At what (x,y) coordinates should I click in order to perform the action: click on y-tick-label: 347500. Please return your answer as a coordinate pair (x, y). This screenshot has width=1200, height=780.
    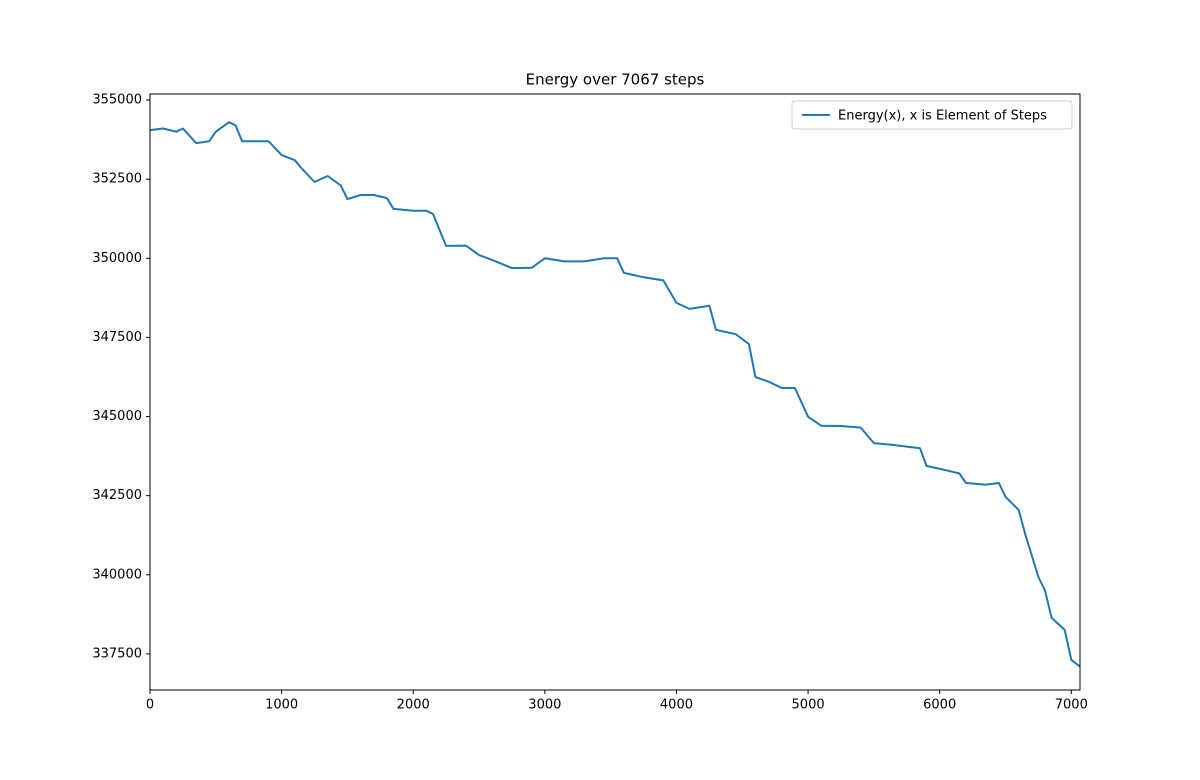
    Looking at the image, I should click on (117, 337).